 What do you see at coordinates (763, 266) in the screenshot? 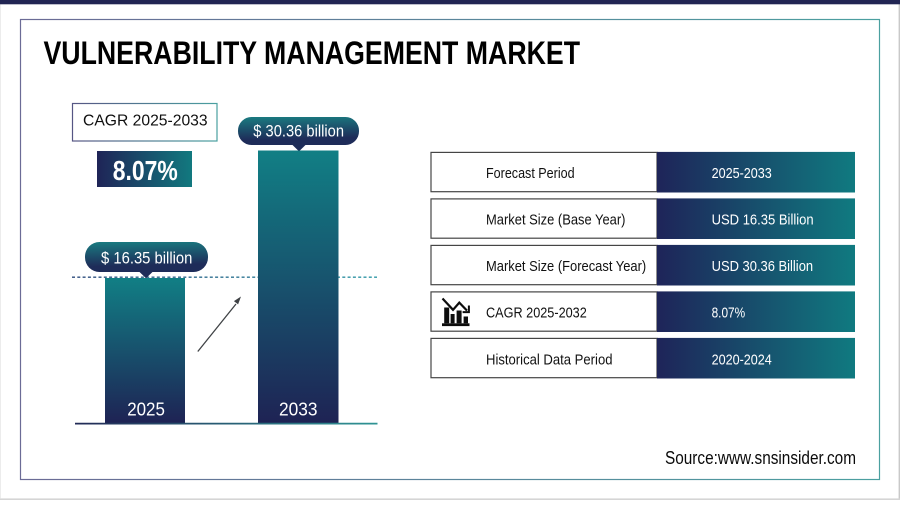
I see `svg-text: USD 30.36 Billion` at bounding box center [763, 266].